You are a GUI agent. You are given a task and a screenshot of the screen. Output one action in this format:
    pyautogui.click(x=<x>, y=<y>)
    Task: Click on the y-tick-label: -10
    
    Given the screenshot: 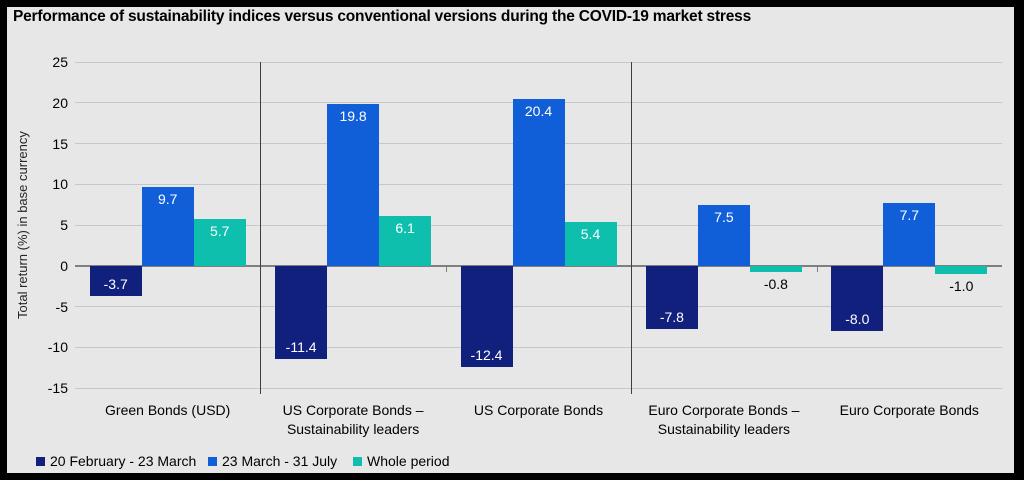 What is the action you would take?
    pyautogui.click(x=57, y=347)
    